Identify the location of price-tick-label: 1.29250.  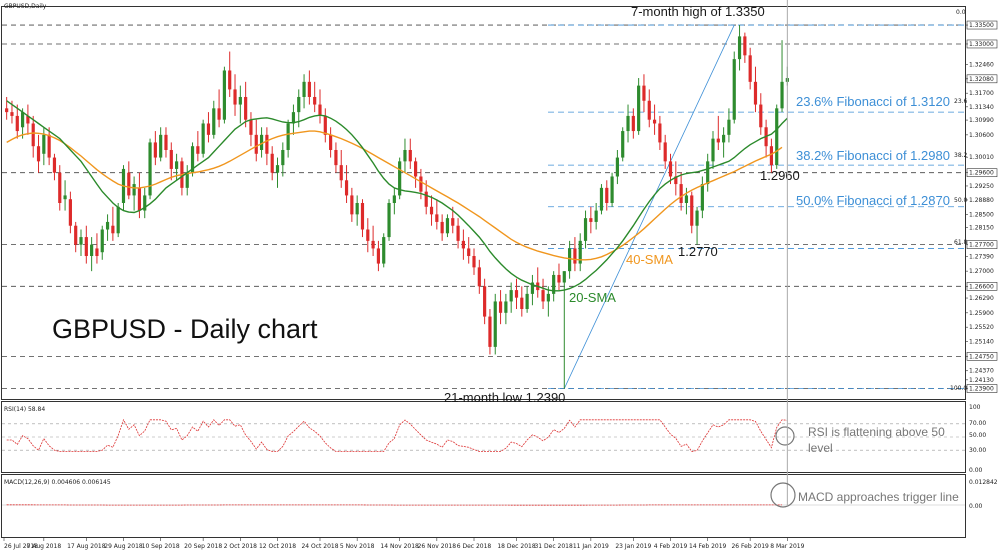
(981, 186).